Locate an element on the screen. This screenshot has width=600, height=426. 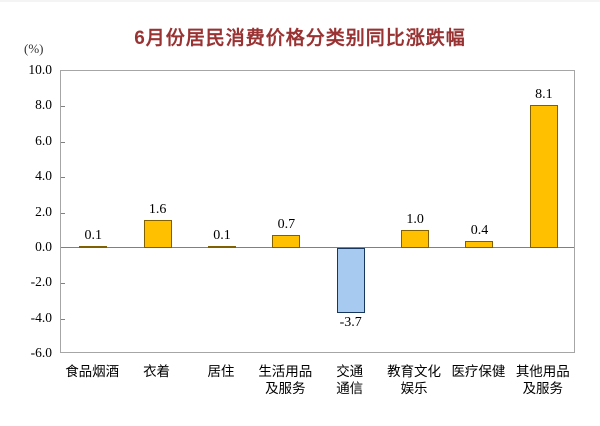
y-tick-label: -6.0 is located at coordinates (41, 352).